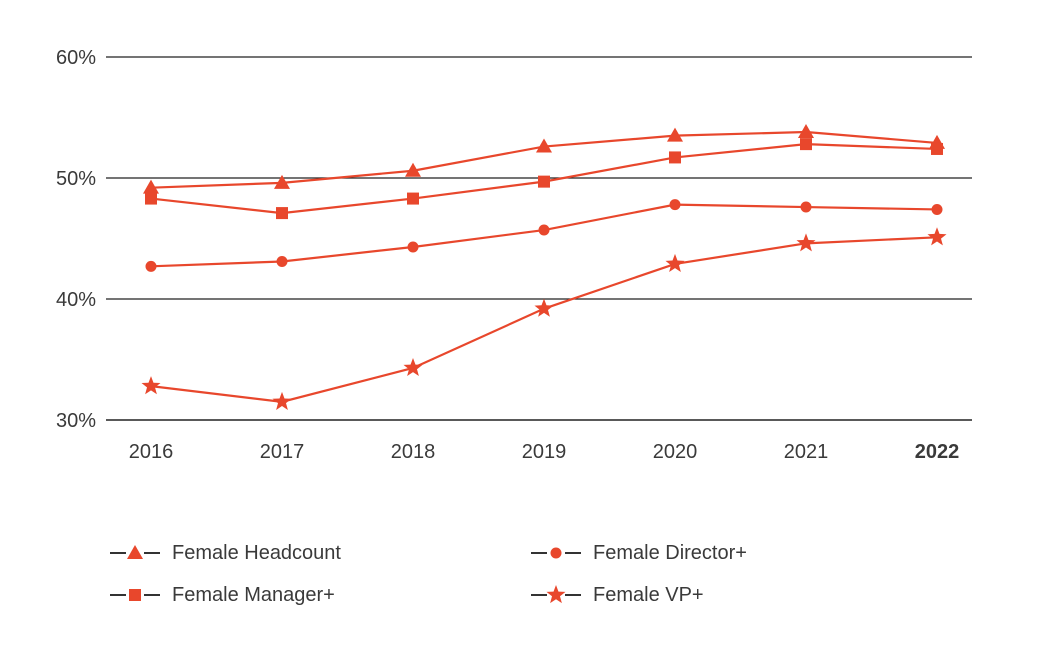 The image size is (1037, 660). Describe the element at coordinates (806, 452) in the screenshot. I see `x-tick-label: 2021` at that location.